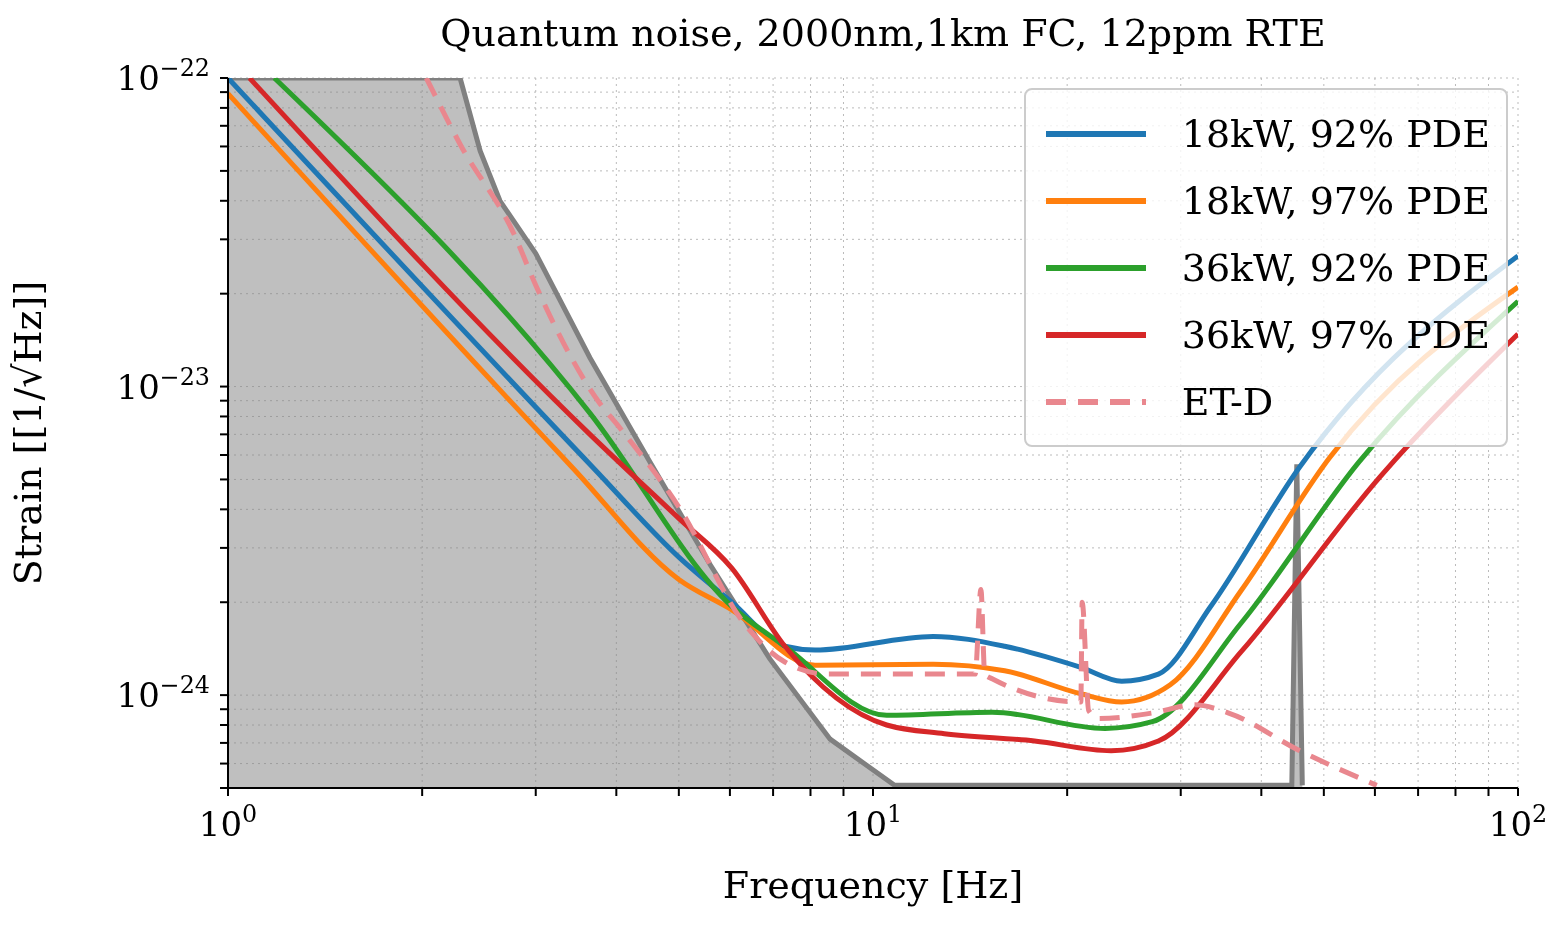 The width and height of the screenshot is (1568, 925). Describe the element at coordinates (1335, 334) in the screenshot. I see `legend-label: 36kW, 97% PDE` at that location.